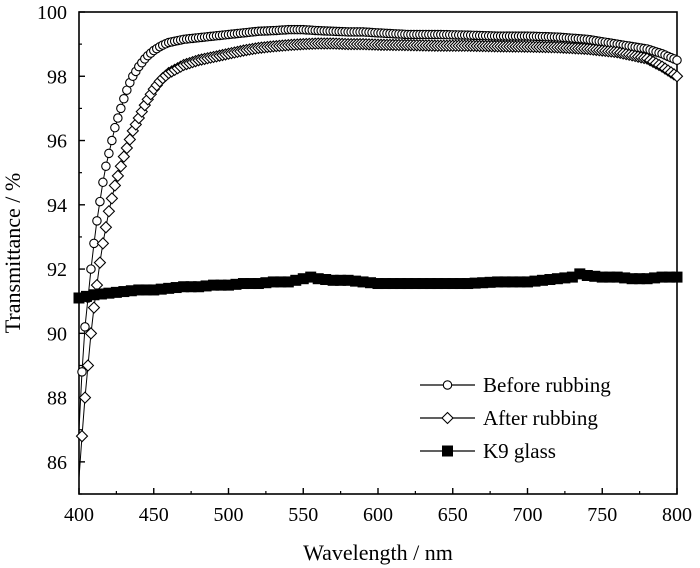 The height and width of the screenshot is (568, 700). I want to click on x-tick-label: 800, so click(677, 515).